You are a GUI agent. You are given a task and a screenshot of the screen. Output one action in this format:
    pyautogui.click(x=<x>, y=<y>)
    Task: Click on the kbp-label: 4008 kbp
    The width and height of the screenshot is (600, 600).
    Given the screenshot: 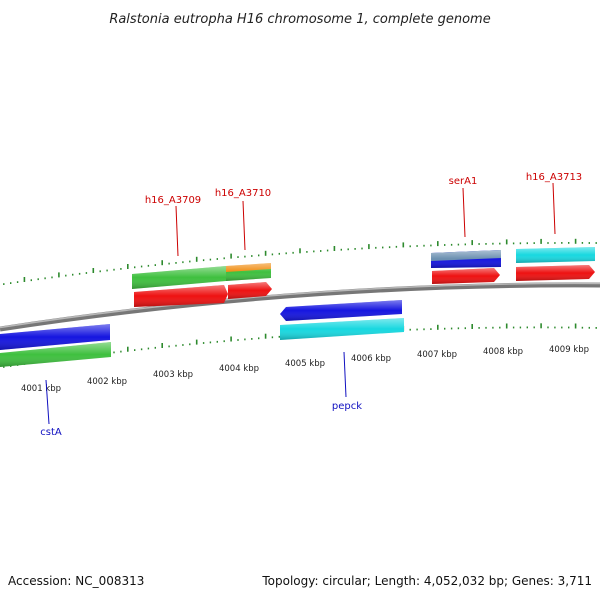 What is the action you would take?
    pyautogui.click(x=503, y=352)
    